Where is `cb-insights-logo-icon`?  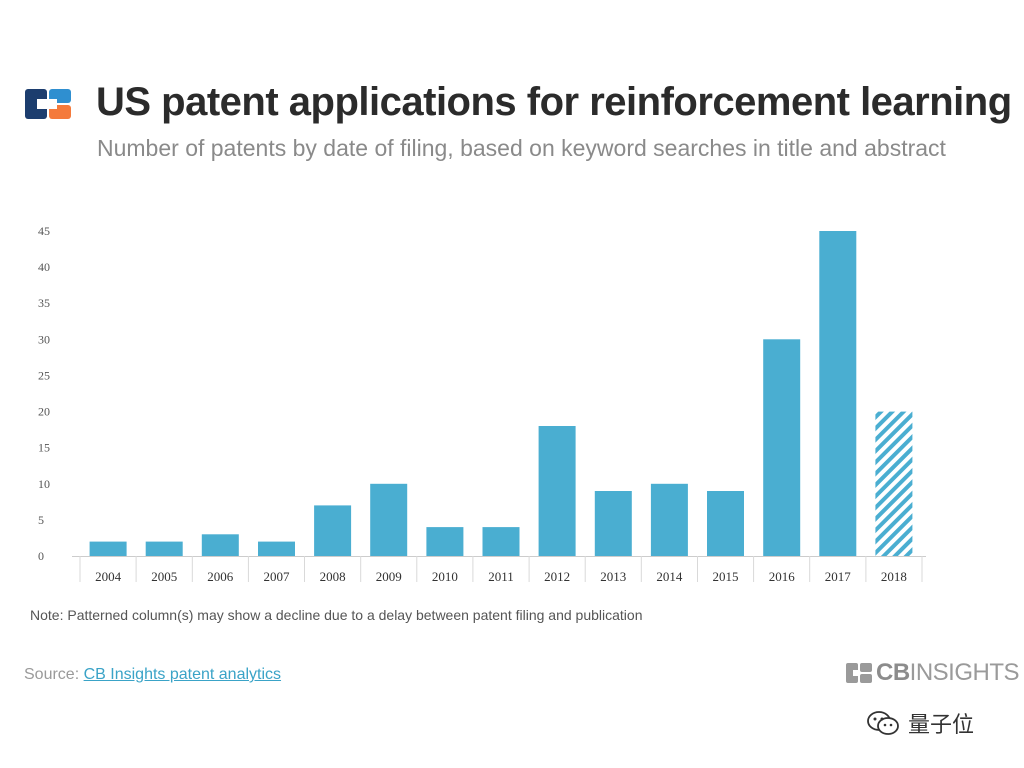 cb-insights-logo-icon is located at coordinates (48, 104).